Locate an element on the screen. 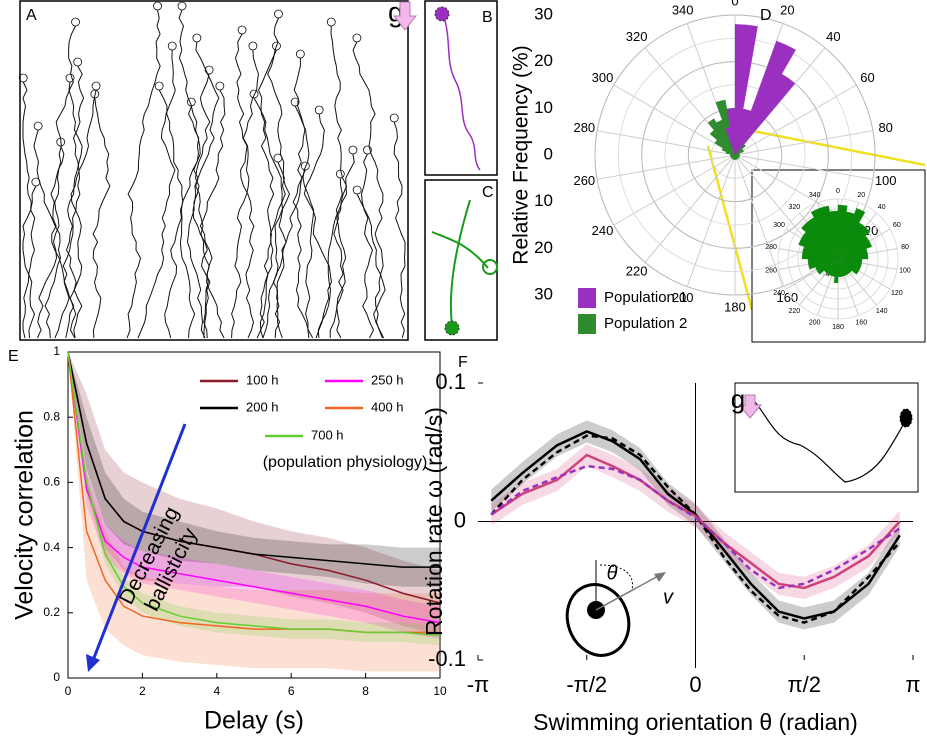 This screenshot has height=746, width=927. error-band is located at coordinates (254, 469).